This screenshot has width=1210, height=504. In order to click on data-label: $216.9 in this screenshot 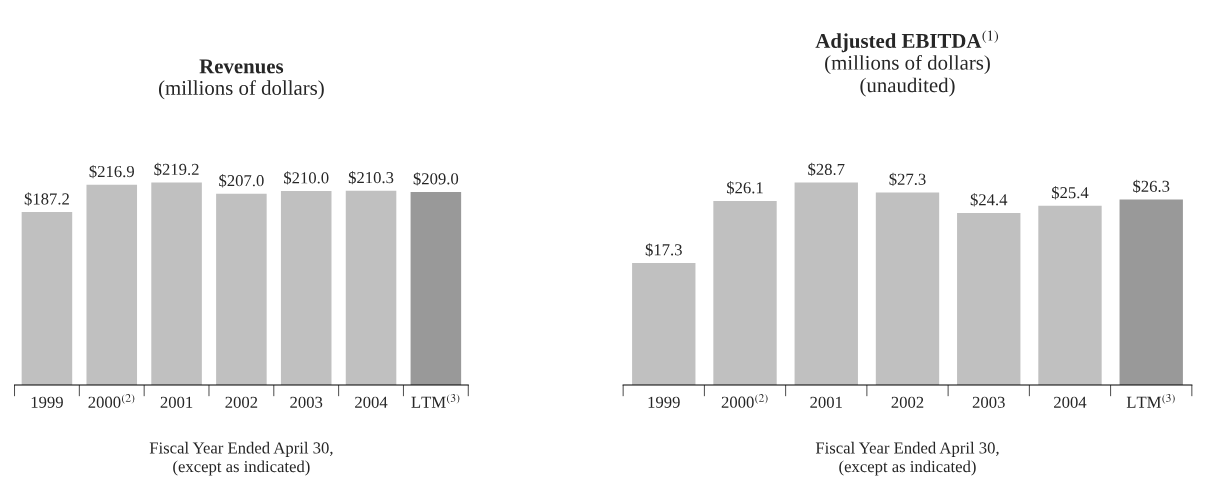, I will do `click(111, 171)`.